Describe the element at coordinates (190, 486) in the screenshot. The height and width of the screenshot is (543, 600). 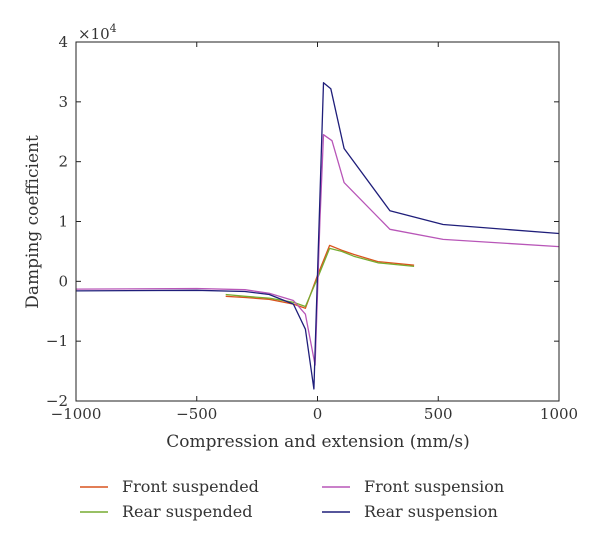
I see `legend-label-0: Front suspended` at that location.